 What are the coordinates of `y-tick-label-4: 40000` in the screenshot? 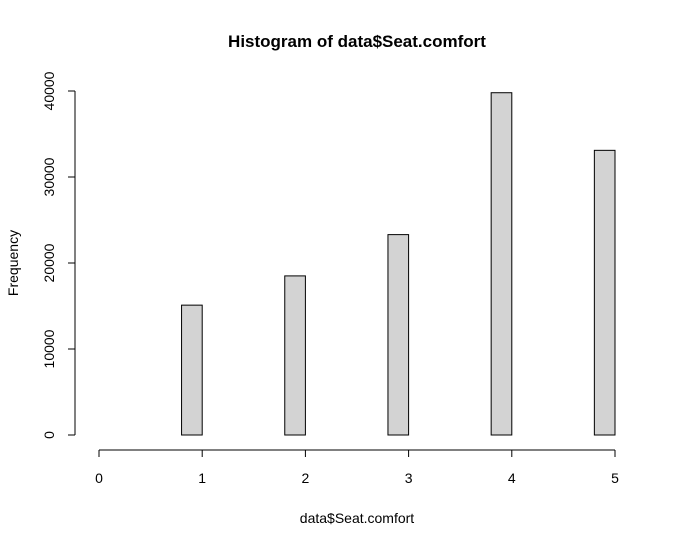 It's located at (49, 90).